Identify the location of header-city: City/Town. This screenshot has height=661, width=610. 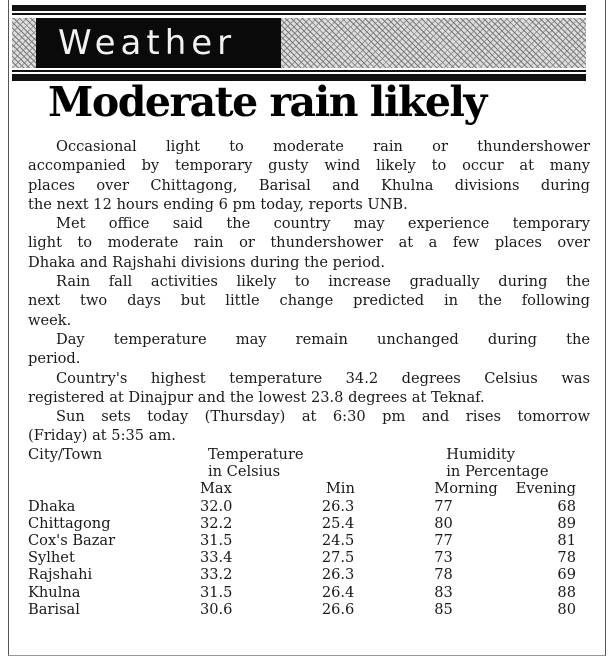
(65, 454).